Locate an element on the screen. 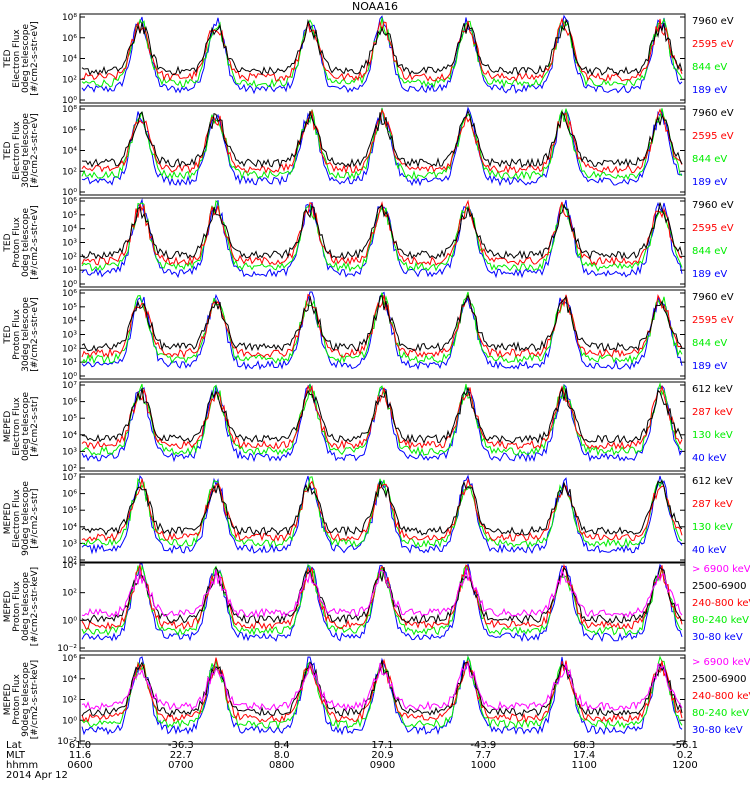  xaxis-row-label: MLT is located at coordinates (16, 755).